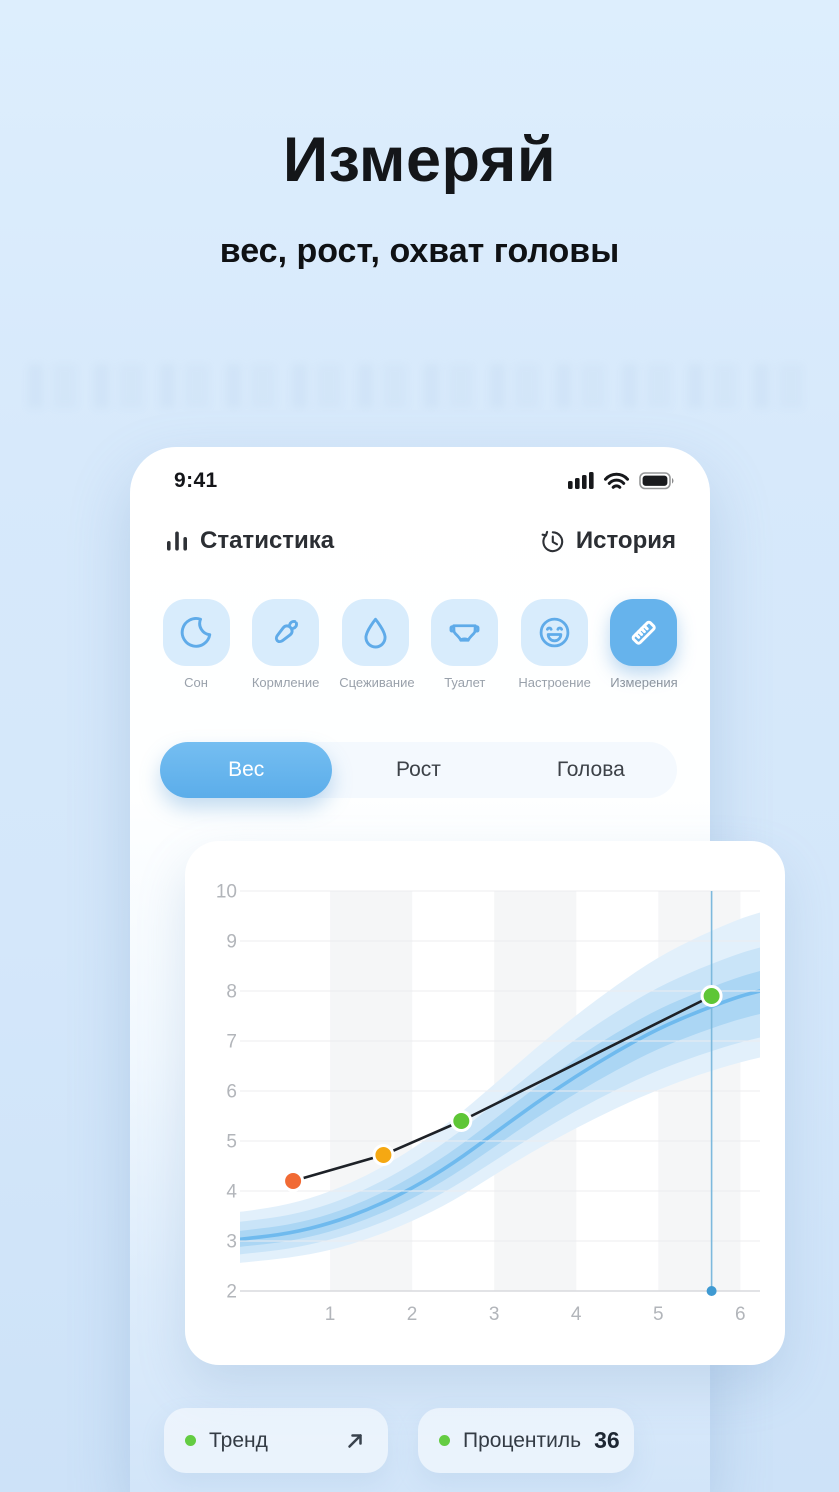 The image size is (839, 1492). I want to click on tab-label: Рост, so click(418, 769).